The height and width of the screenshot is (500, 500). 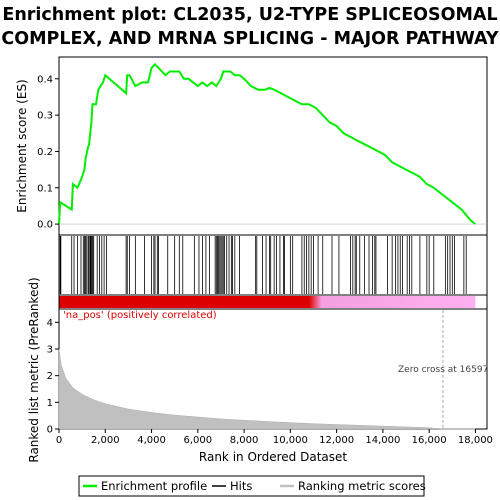 I want to click on es-y-tick-label: 0.4, so click(x=45, y=79).